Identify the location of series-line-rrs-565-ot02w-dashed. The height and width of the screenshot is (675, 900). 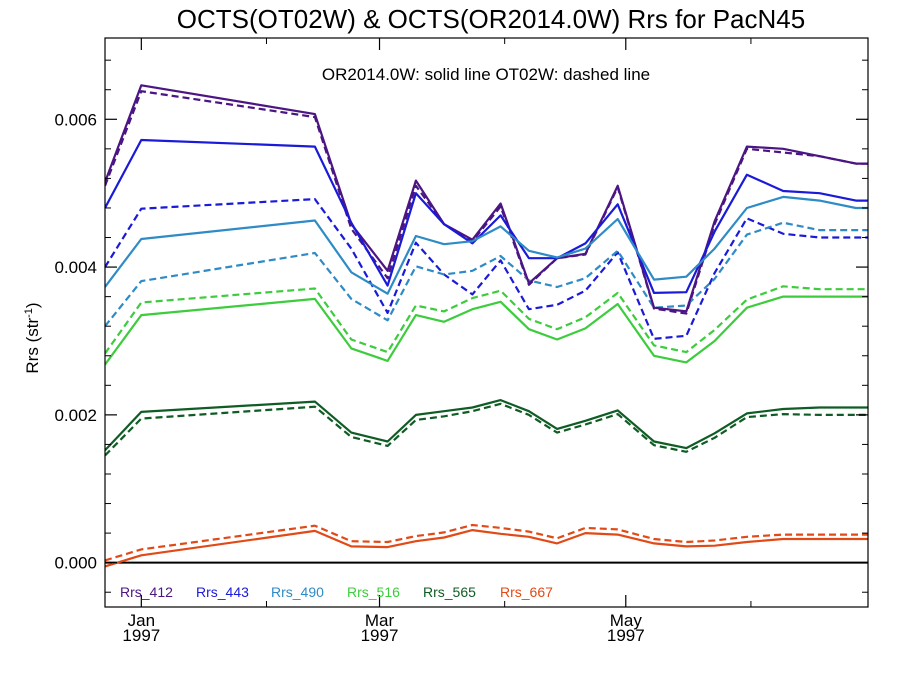
(486, 429).